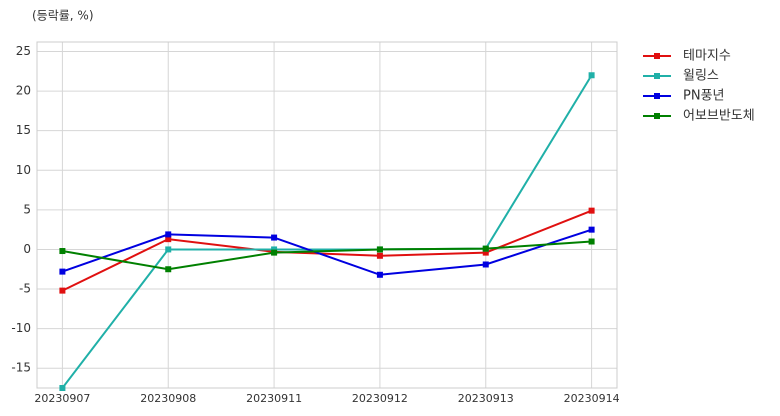 The image size is (780, 416). What do you see at coordinates (703, 96) in the screenshot?
I see `legend-label: PN풍년` at bounding box center [703, 96].